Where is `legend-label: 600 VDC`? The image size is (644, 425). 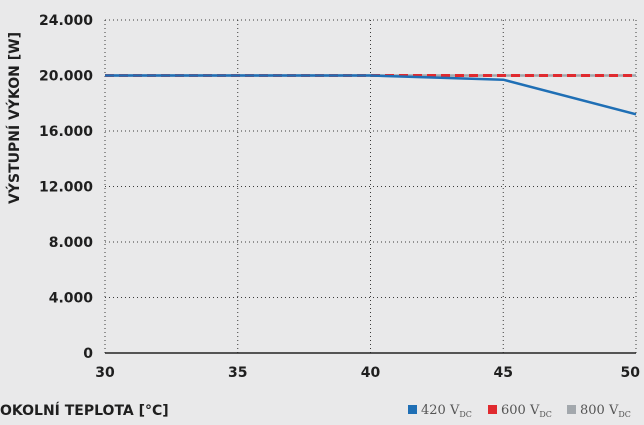 legend-label: 600 VDC is located at coordinates (526, 411).